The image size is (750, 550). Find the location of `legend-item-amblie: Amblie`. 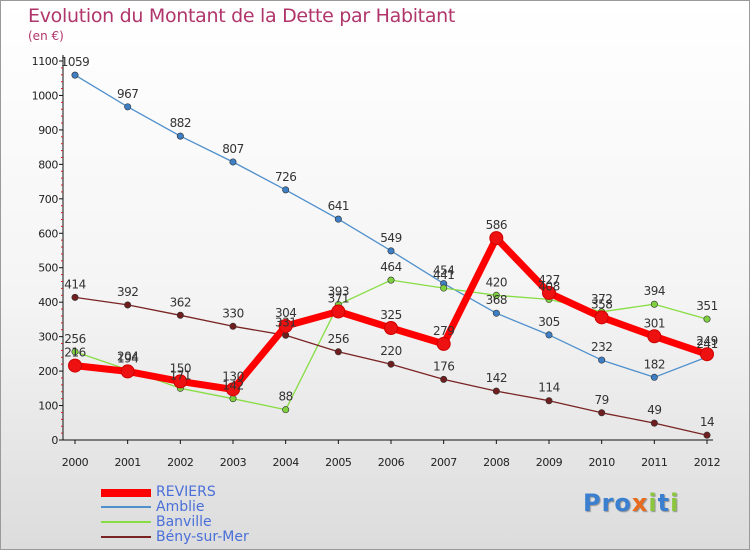

legend-item-amblie: Amblie is located at coordinates (201, 507).